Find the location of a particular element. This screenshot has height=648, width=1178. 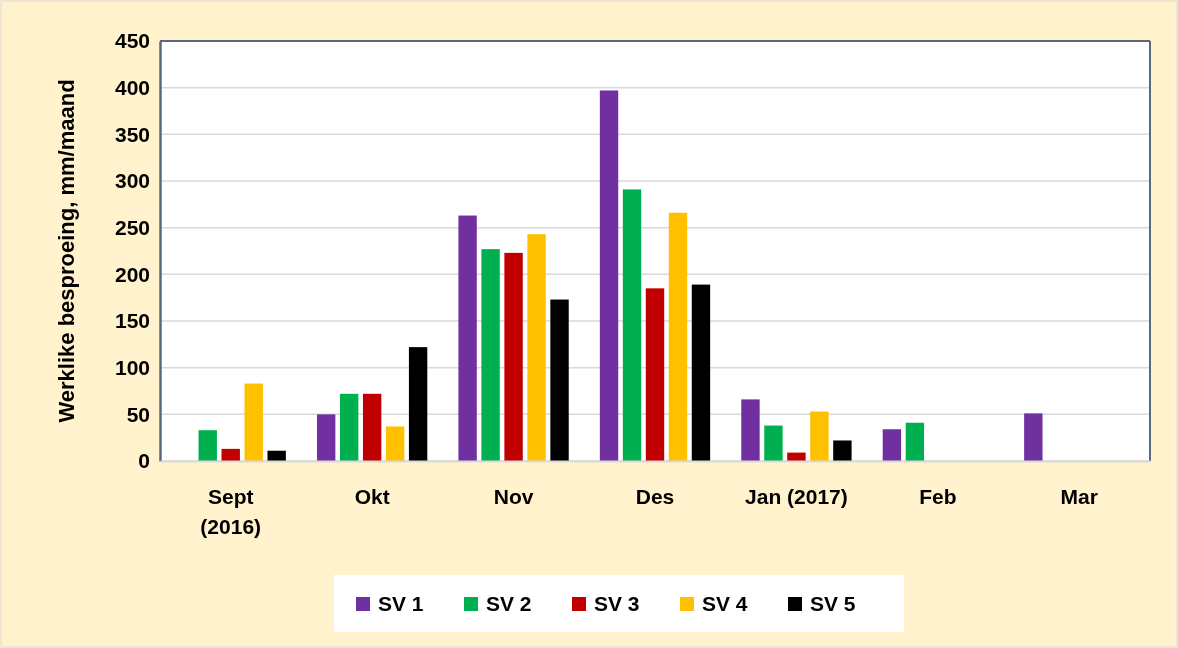

y-tick-label: 400 is located at coordinates (132, 87).